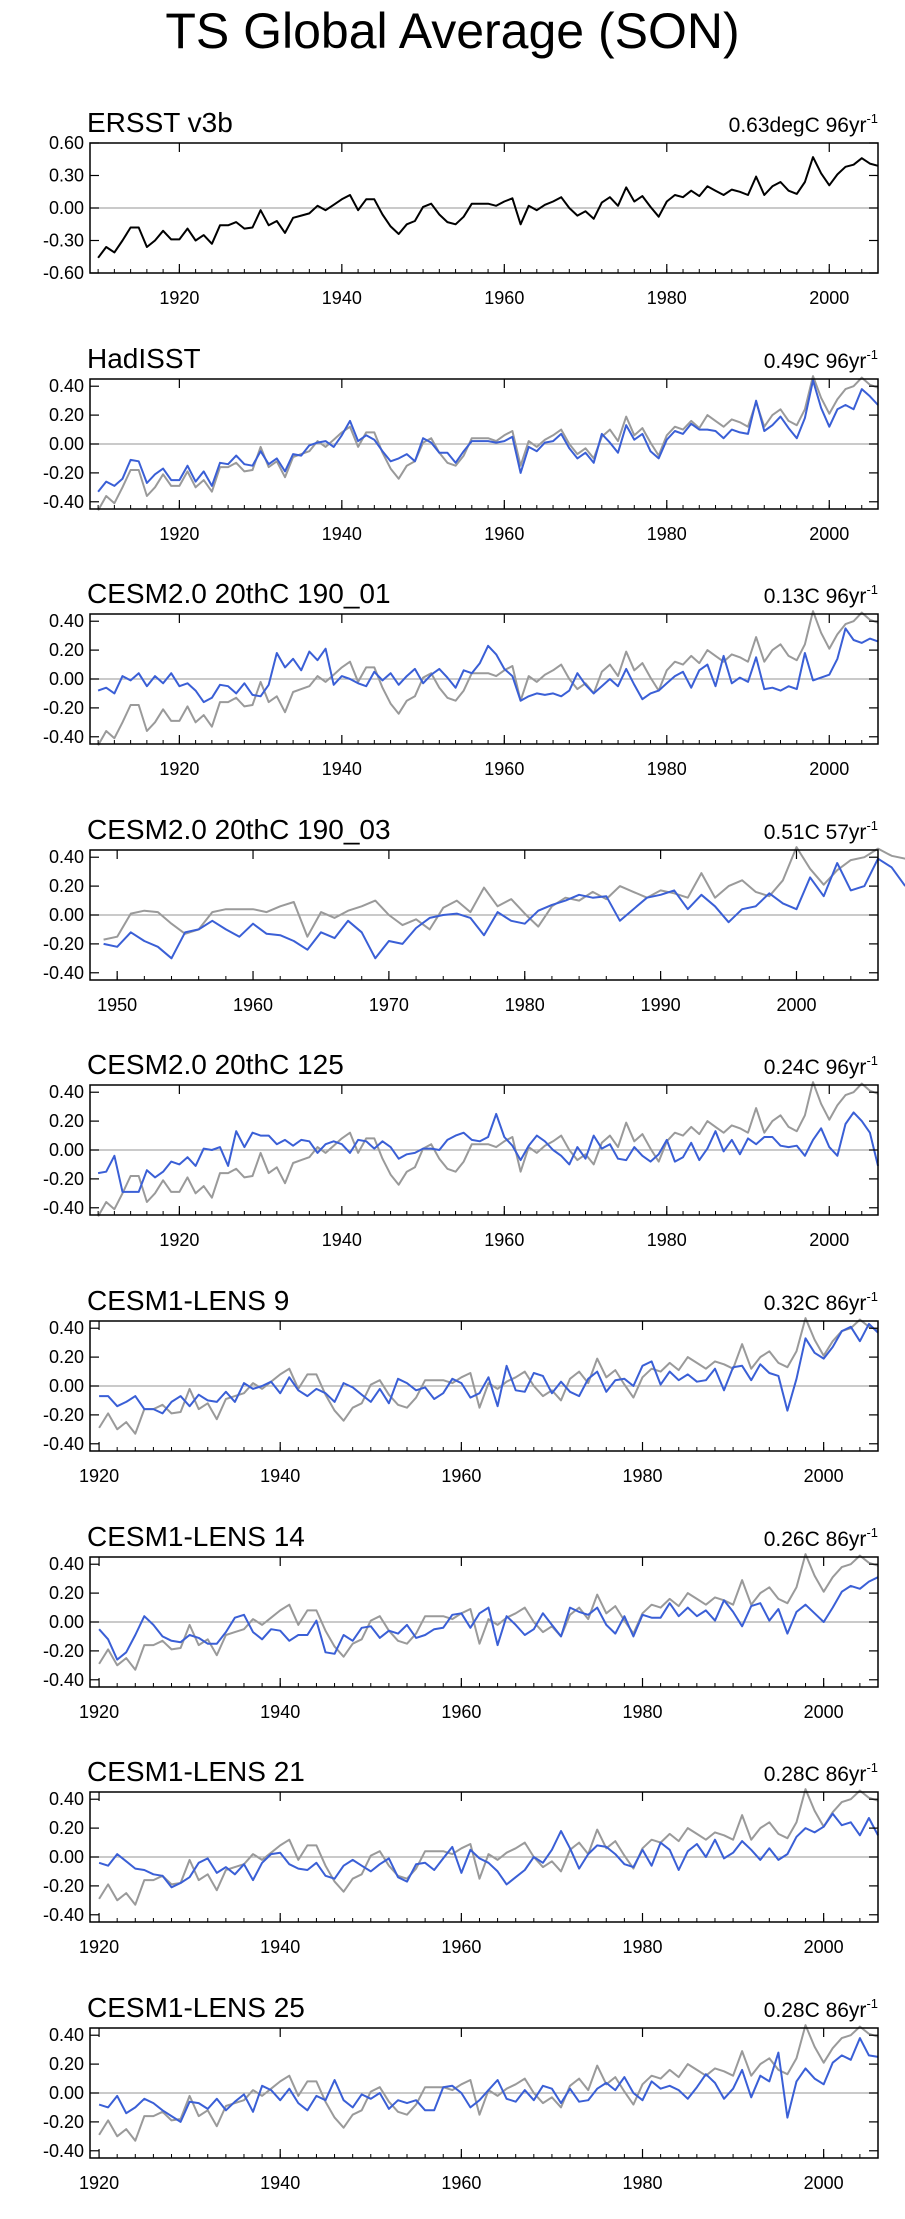 The height and width of the screenshot is (2219, 905). What do you see at coordinates (821, 1538) in the screenshot?
I see `panel-trend-label: 0.26C 86yr-1` at bounding box center [821, 1538].